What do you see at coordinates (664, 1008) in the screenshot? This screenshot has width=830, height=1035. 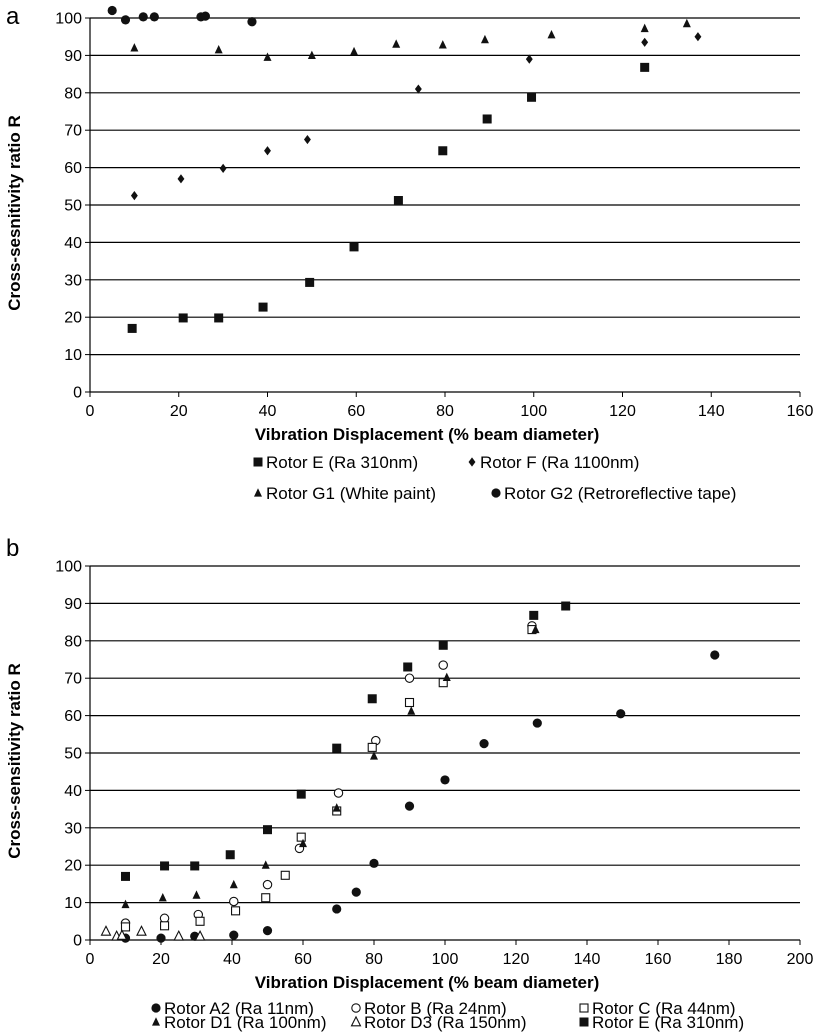 I see `legend-label: Rotor C (Ra 44nm)` at bounding box center [664, 1008].